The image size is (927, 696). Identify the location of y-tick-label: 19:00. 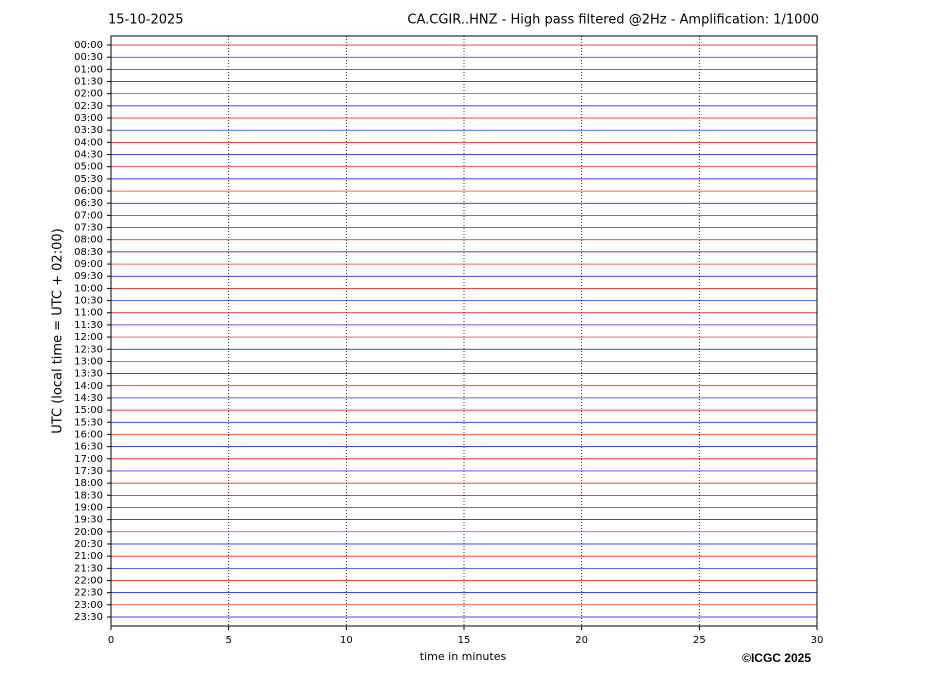
(88, 507).